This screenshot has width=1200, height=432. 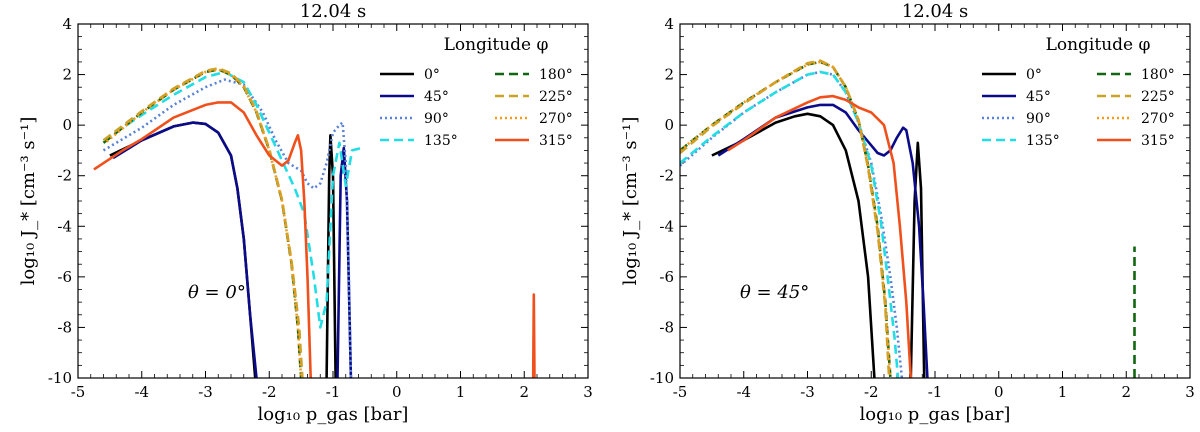 I want to click on series-line-180deg, so click(x=202, y=223).